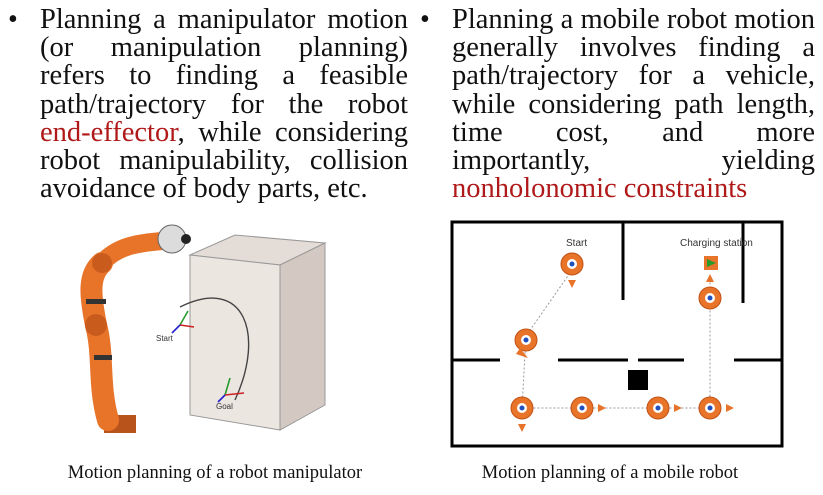 The height and width of the screenshot is (495, 823). I want to click on heading-arrows, so click(625, 353).